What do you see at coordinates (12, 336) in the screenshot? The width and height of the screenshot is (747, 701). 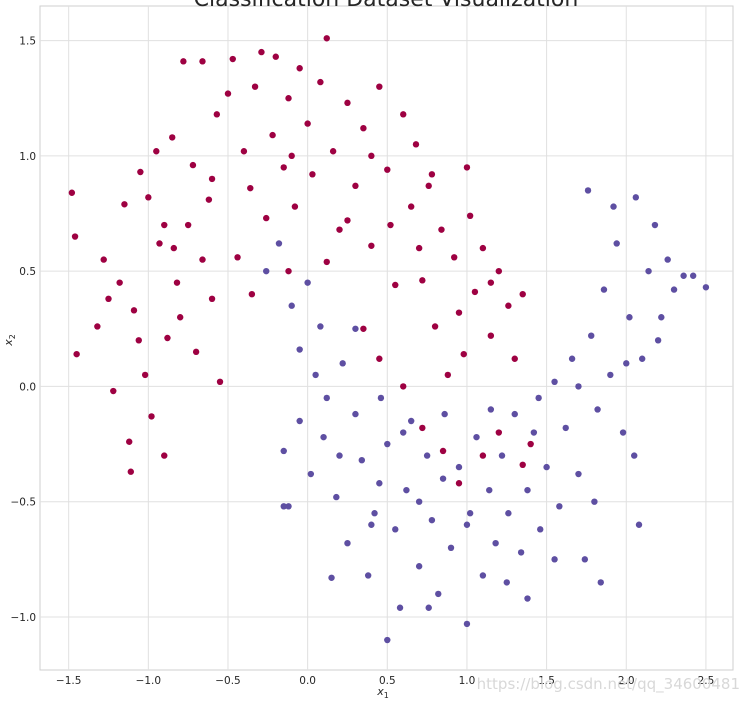 I see `y-axis-label-subscript: 2` at bounding box center [12, 336].